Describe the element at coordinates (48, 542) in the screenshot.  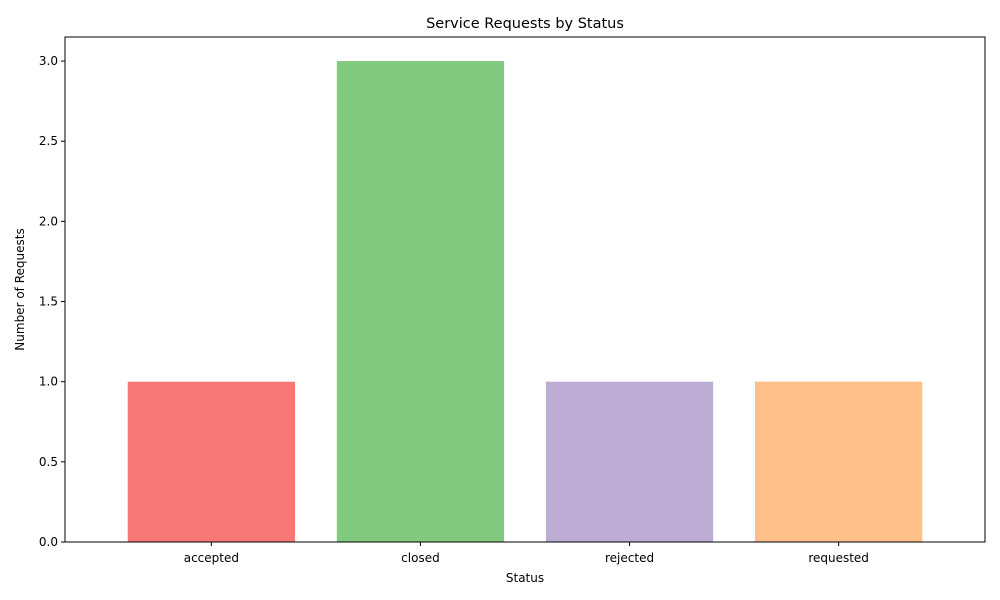
I see `y-tick-label: 0.0` at that location.